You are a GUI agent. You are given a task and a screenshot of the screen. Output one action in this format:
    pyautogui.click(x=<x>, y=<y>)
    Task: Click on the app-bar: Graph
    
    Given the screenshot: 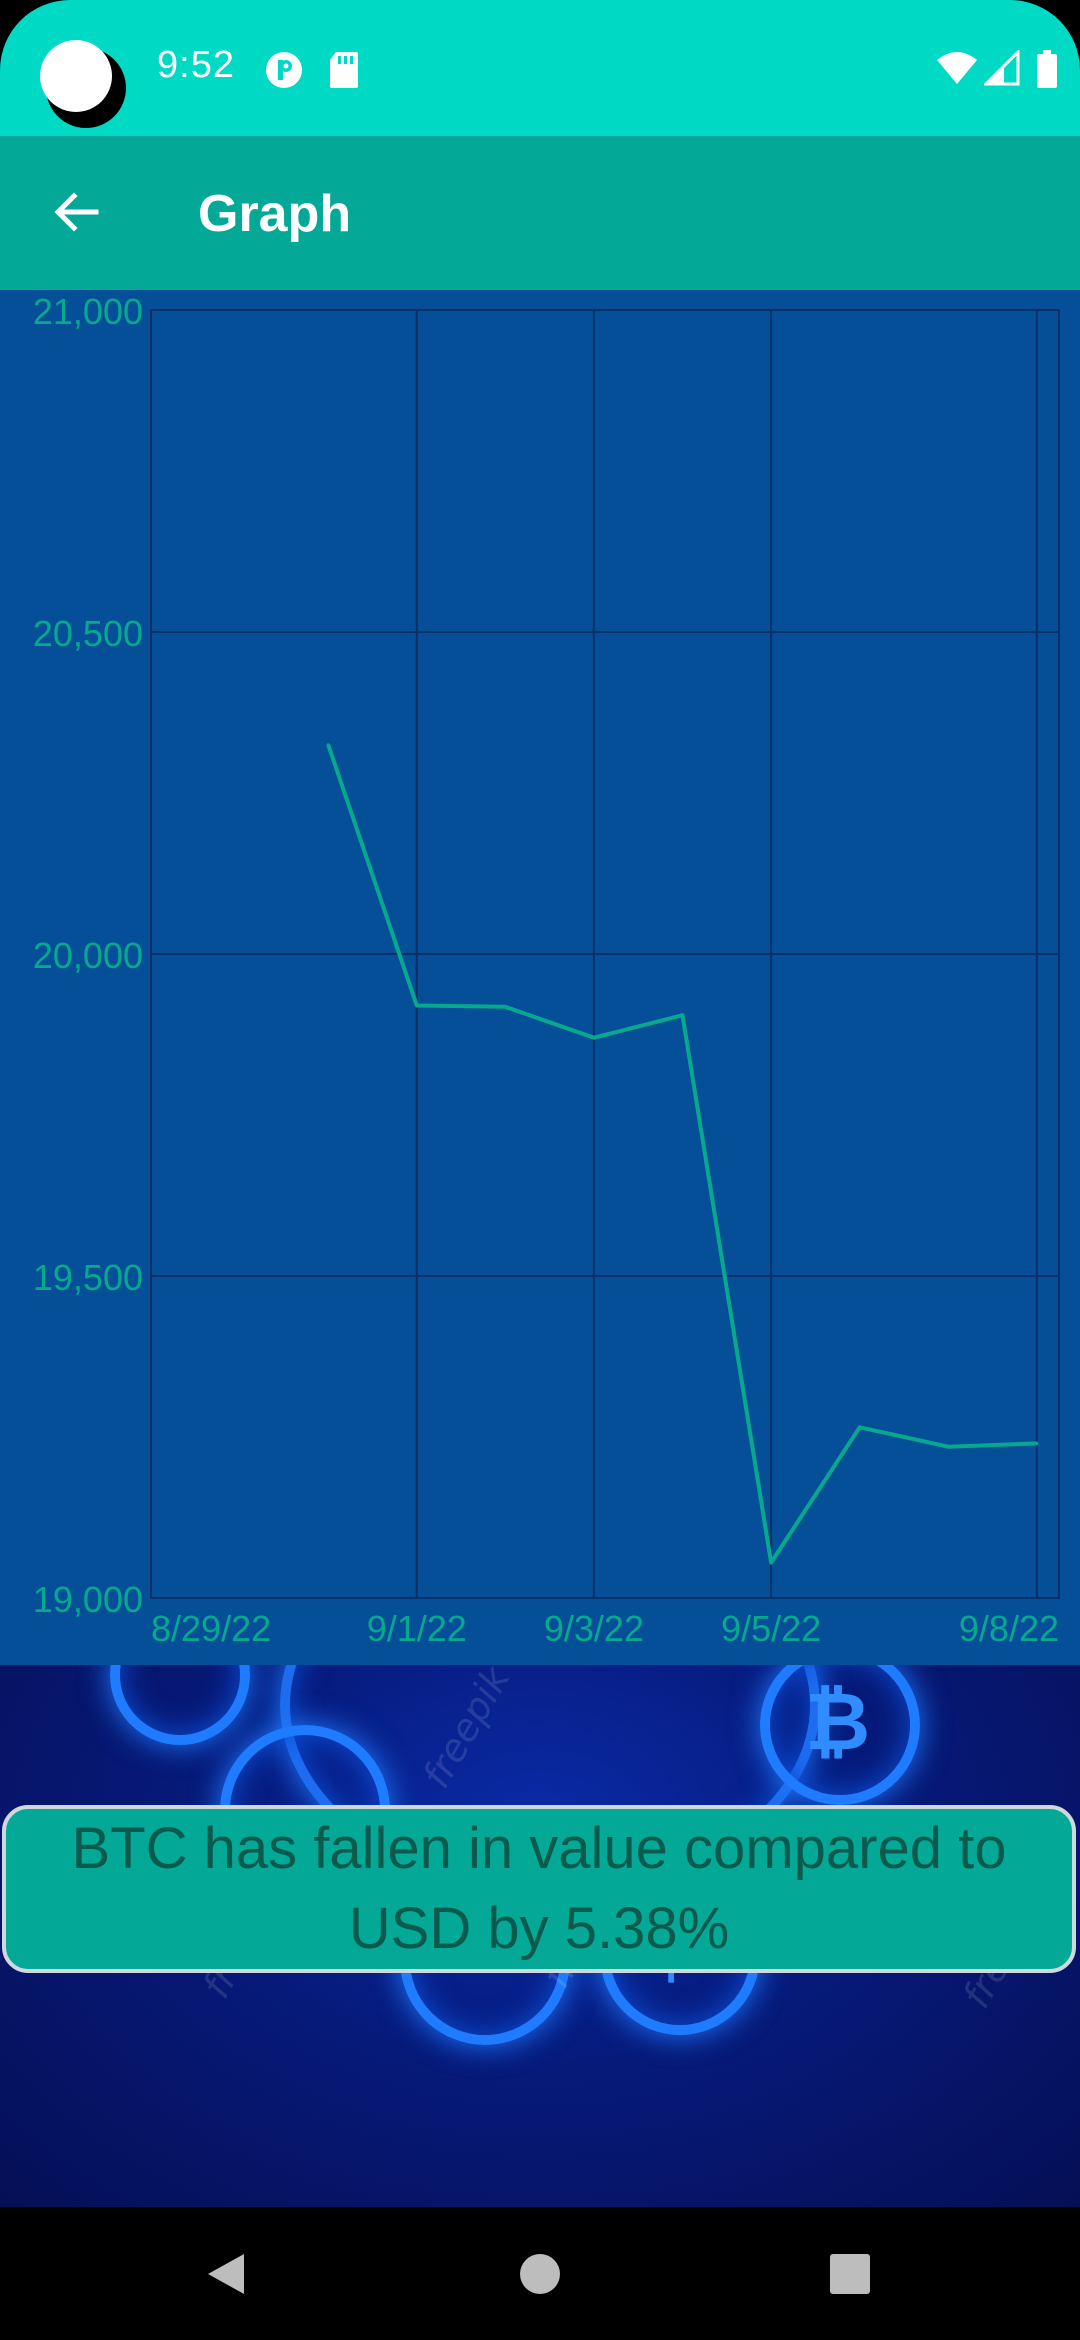 What is the action you would take?
    pyautogui.click(x=540, y=213)
    